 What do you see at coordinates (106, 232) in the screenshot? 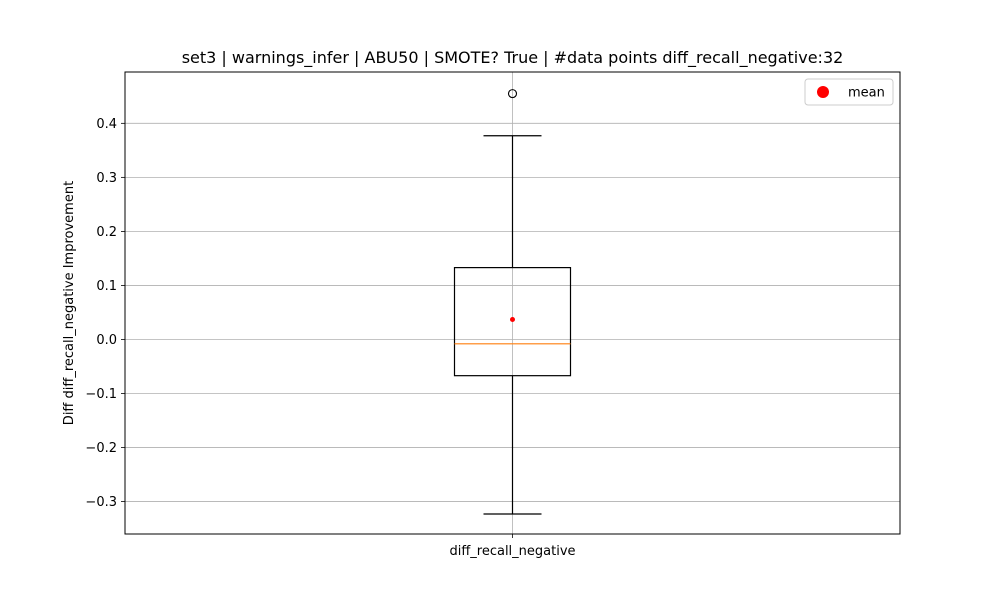
I see `y-tick-label: 0.2` at bounding box center [106, 232].